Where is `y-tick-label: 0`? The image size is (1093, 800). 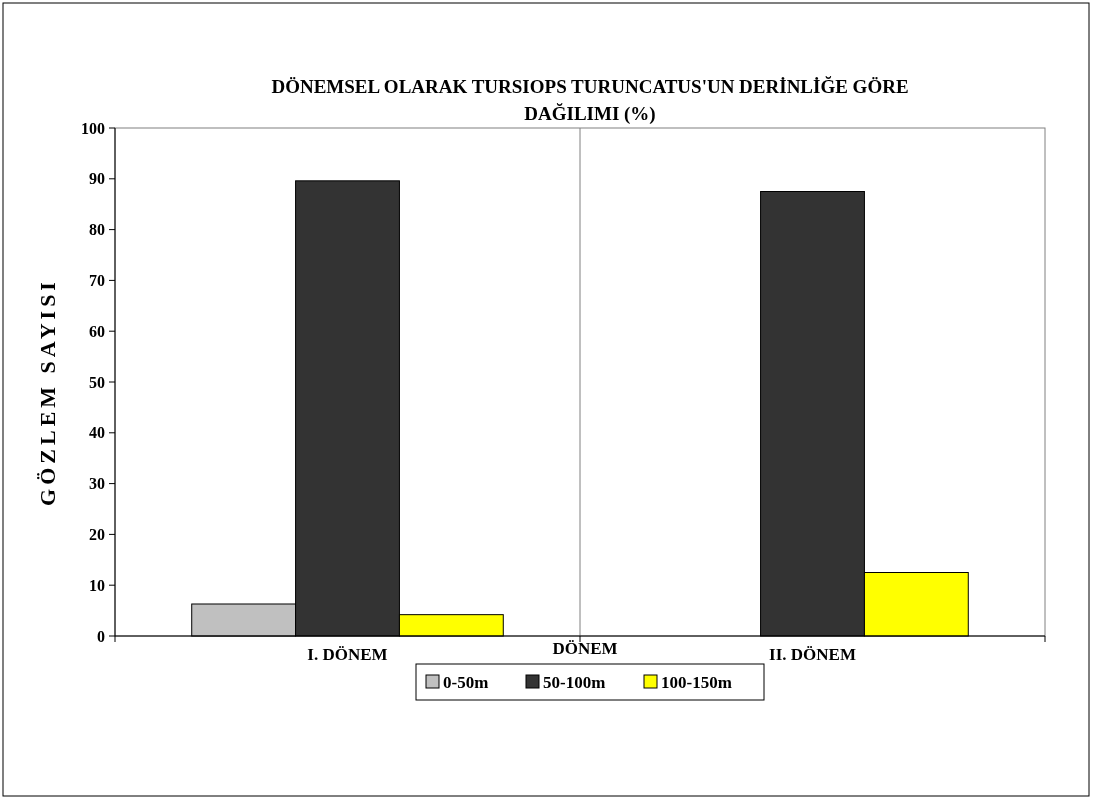
y-tick-label: 0 is located at coordinates (101, 636).